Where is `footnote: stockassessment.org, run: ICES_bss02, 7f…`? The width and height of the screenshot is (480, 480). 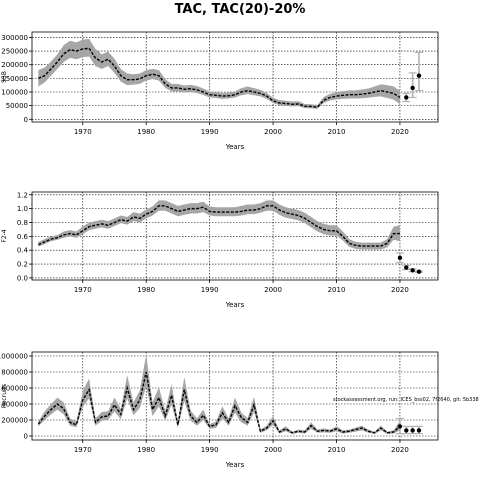
footnote: stockassessment.org, run: ICES_bss02, 7f… is located at coordinates (406, 400).